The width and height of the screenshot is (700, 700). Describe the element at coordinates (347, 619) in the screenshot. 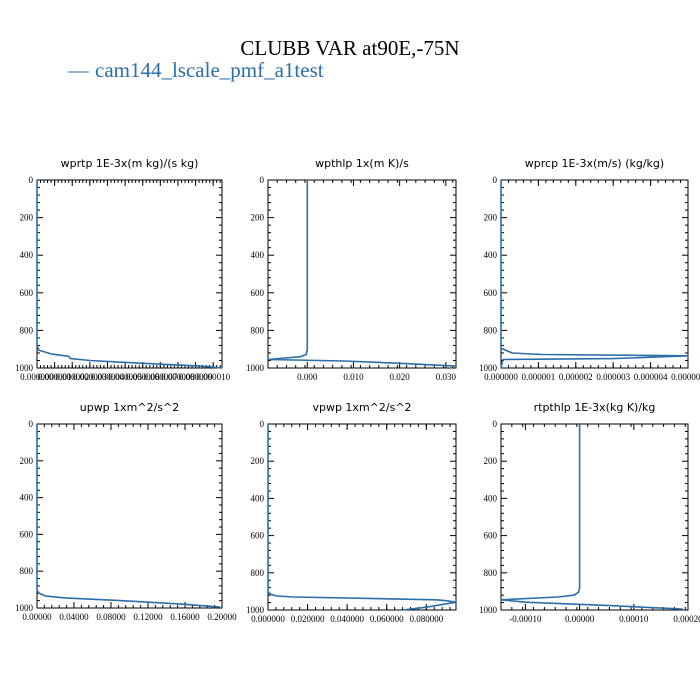

I see `x-tick-label: 0.040000` at that location.